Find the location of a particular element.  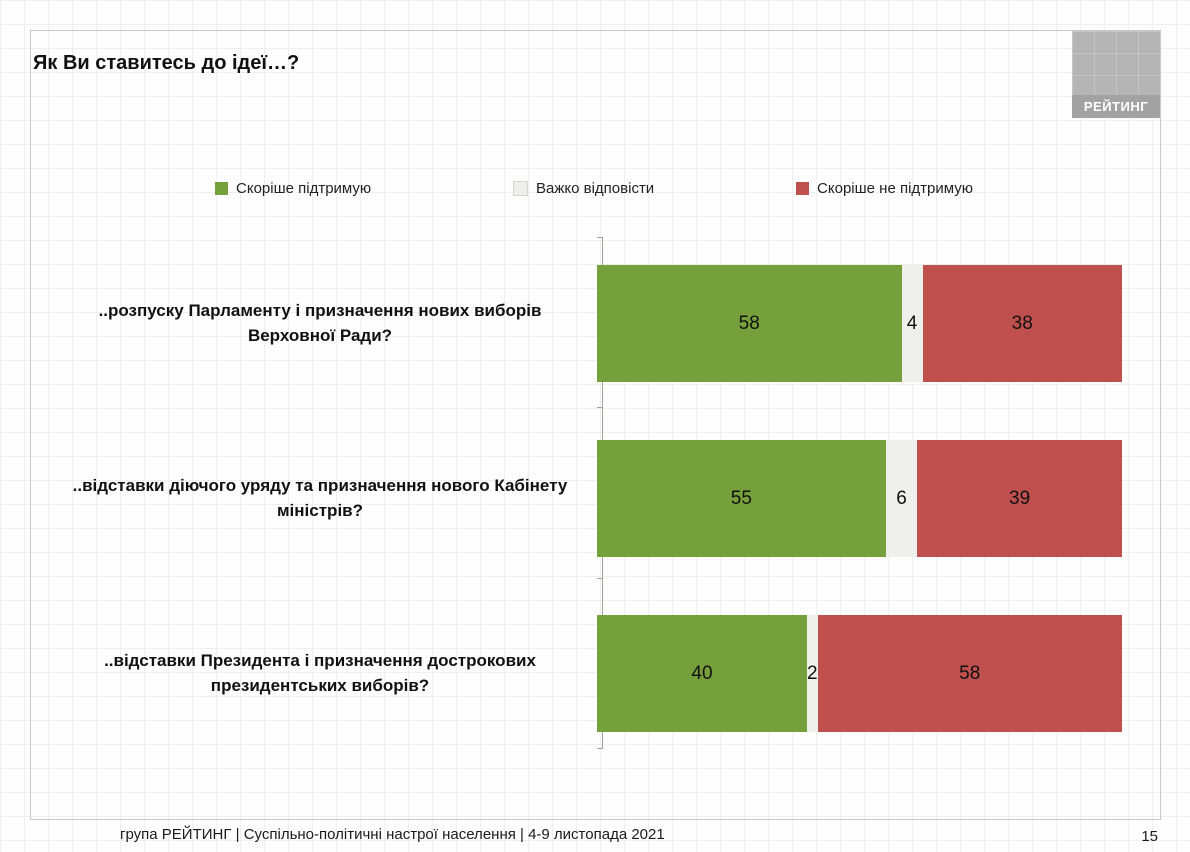

page-title: Як Ви ставитесь до ідеї…? is located at coordinates (166, 63).